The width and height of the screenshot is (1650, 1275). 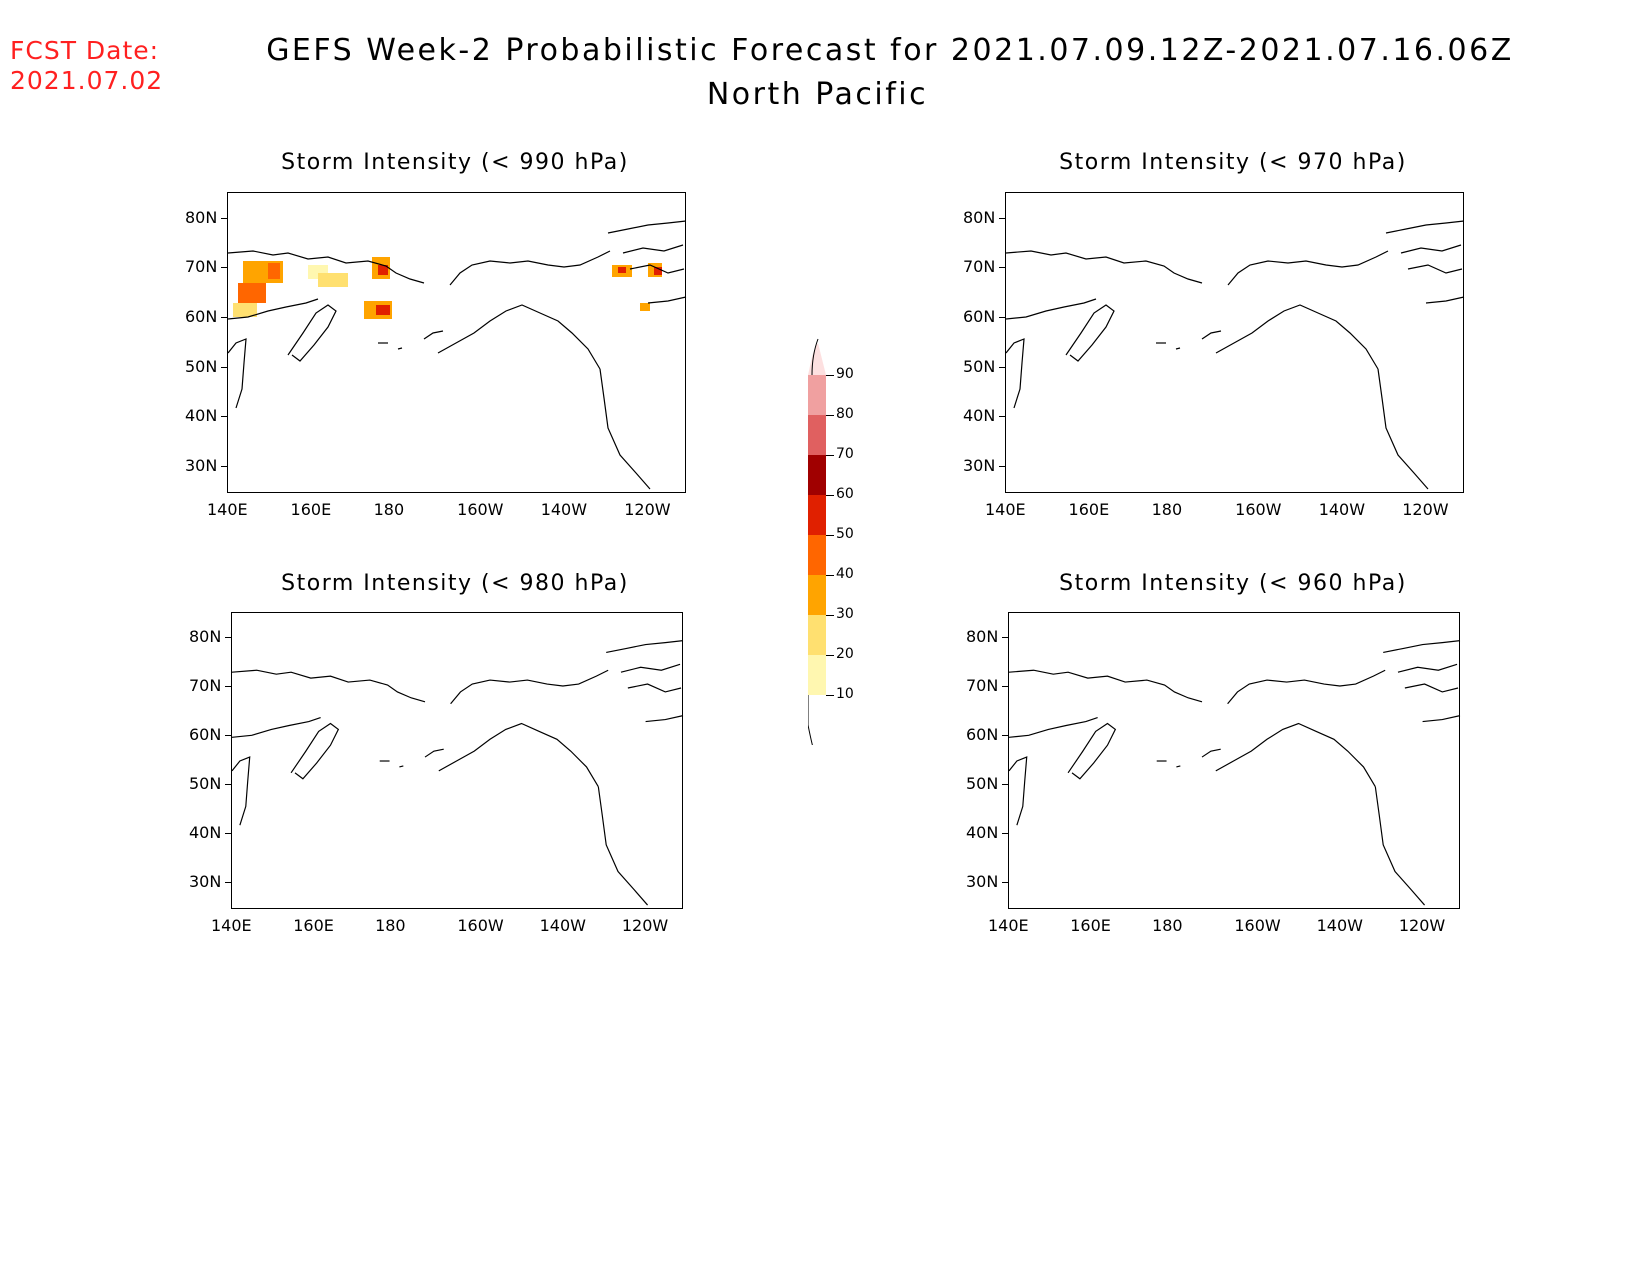 I want to click on panel-title-980: Storm Intensity (< 980 hPa), so click(x=455, y=583).